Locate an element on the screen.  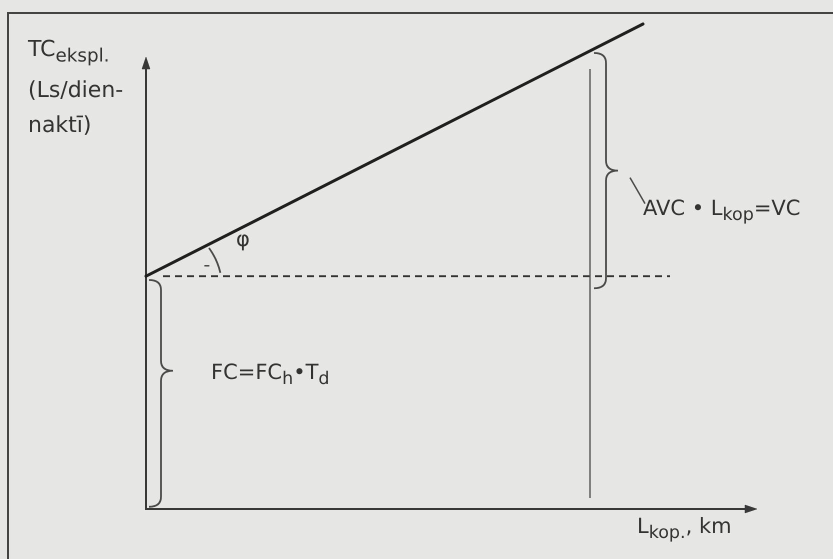
y-axis-title: TC$_{ekspl.}$ (Ls/dien-naktī) is located at coordinates (76, 88).